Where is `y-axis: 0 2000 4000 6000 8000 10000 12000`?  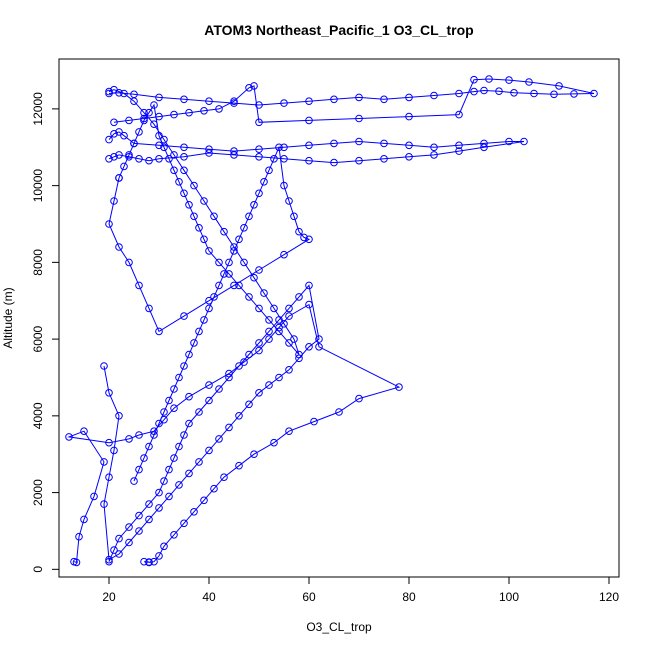
y-axis: 0 2000 4000 6000 8000 10000 12000 is located at coordinates (45, 332).